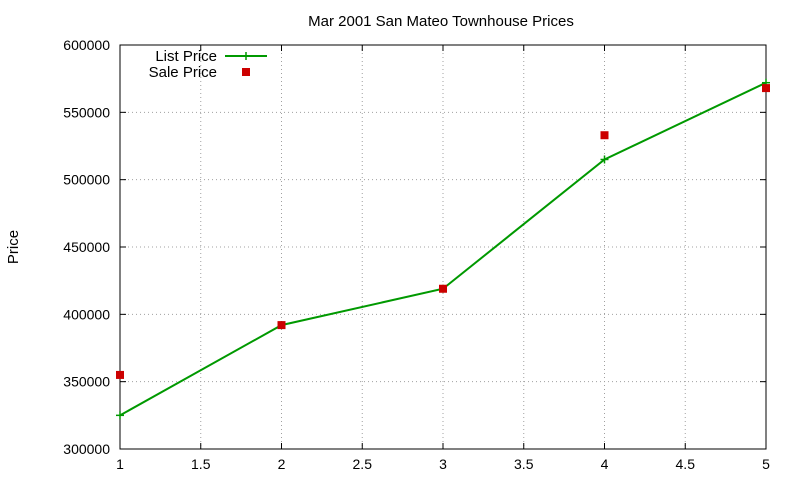 The width and height of the screenshot is (800, 480). What do you see at coordinates (246, 72) in the screenshot?
I see `legend-marker-sale-price` at bounding box center [246, 72].